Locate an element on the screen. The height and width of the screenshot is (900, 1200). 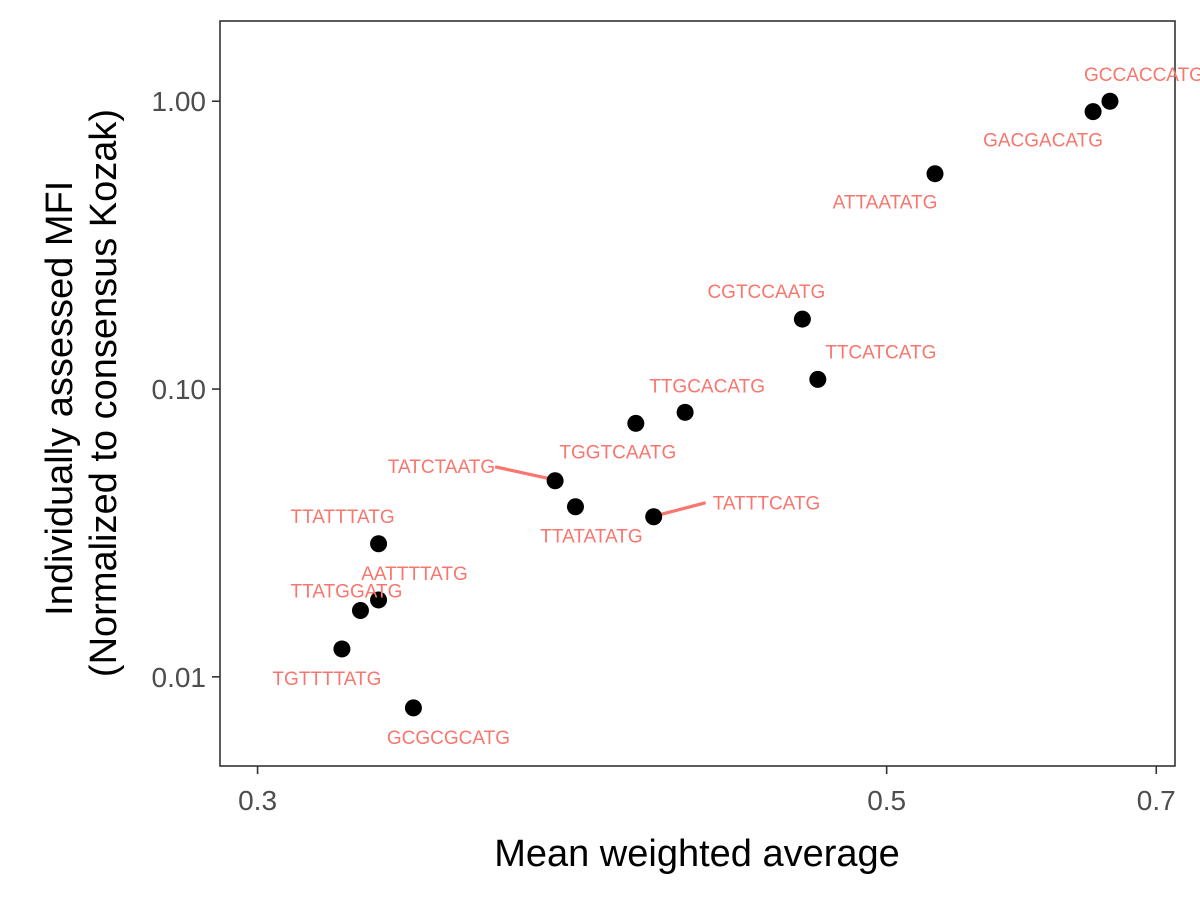
y-axis: 0.01 0.10 1.00 is located at coordinates (186, 389).